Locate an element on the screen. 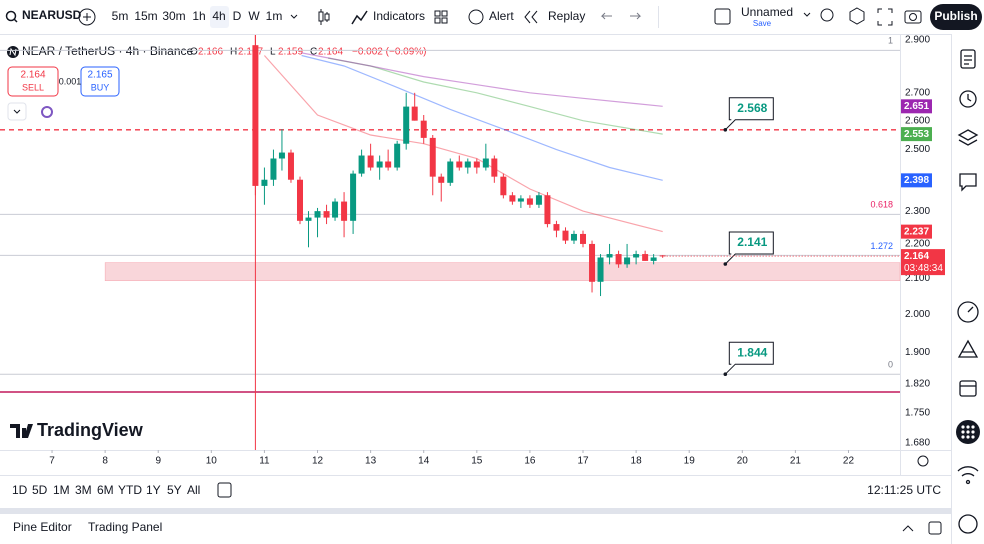 This screenshot has width=984, height=544. alert-icon is located at coordinates (476, 17).